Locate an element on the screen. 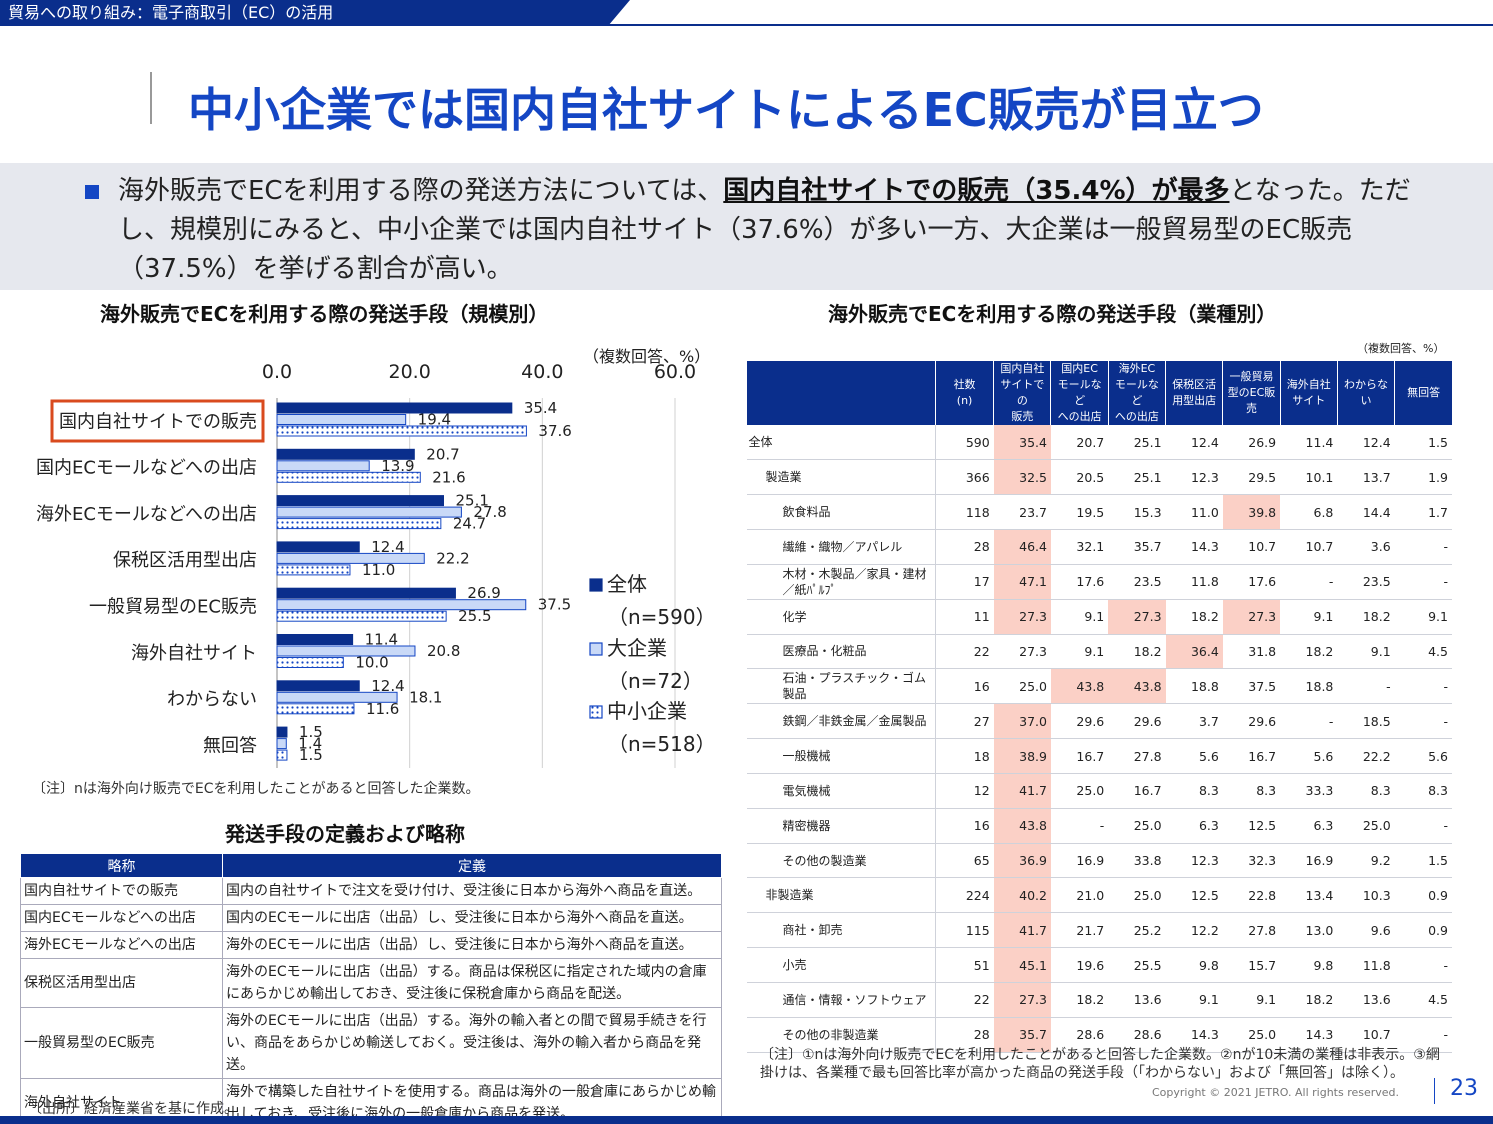 The height and width of the screenshot is (1124, 1493). data-label: 25.5 is located at coordinates (474, 616).